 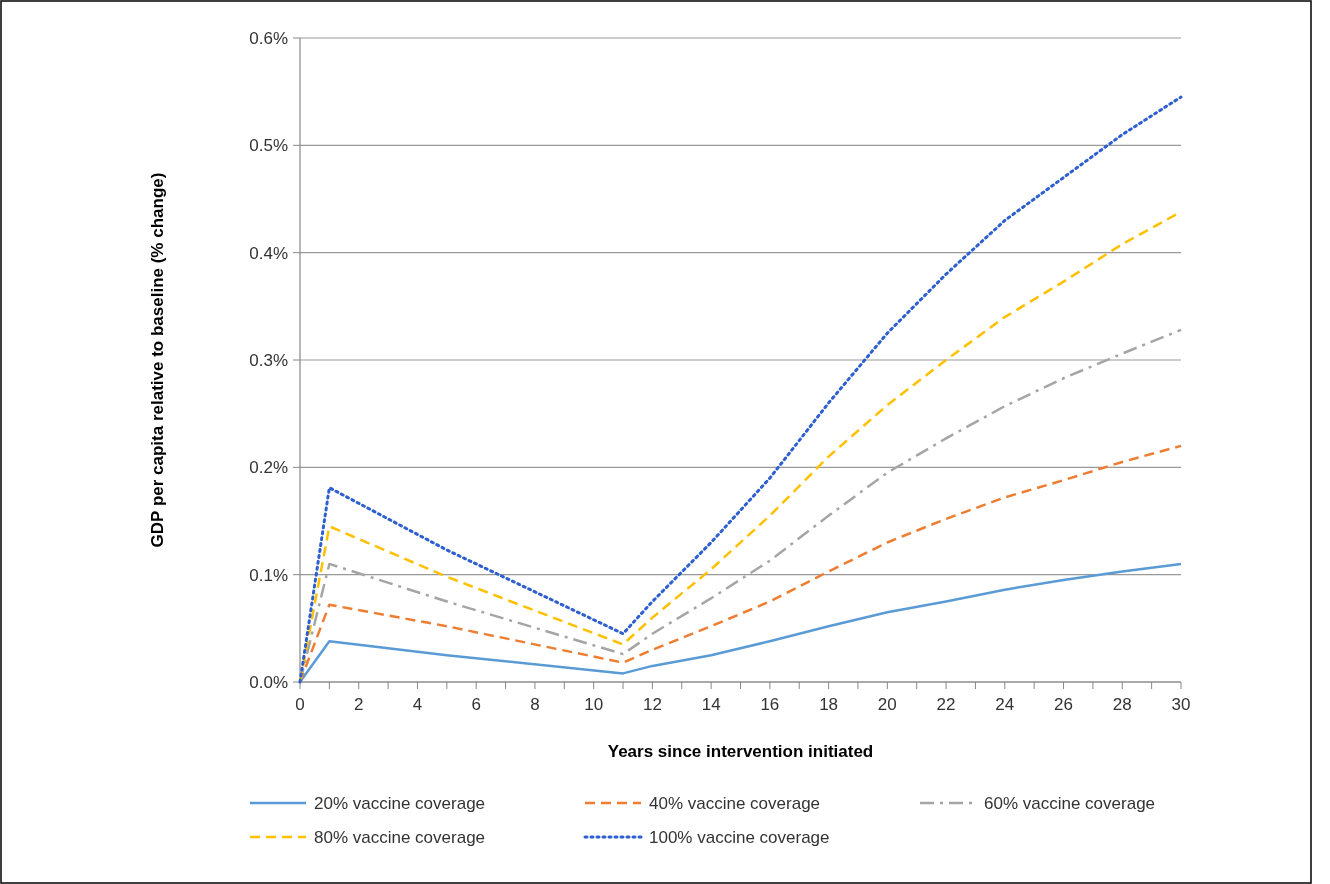 What do you see at coordinates (268, 360) in the screenshot?
I see `y-tick-label: 0.3%` at bounding box center [268, 360].